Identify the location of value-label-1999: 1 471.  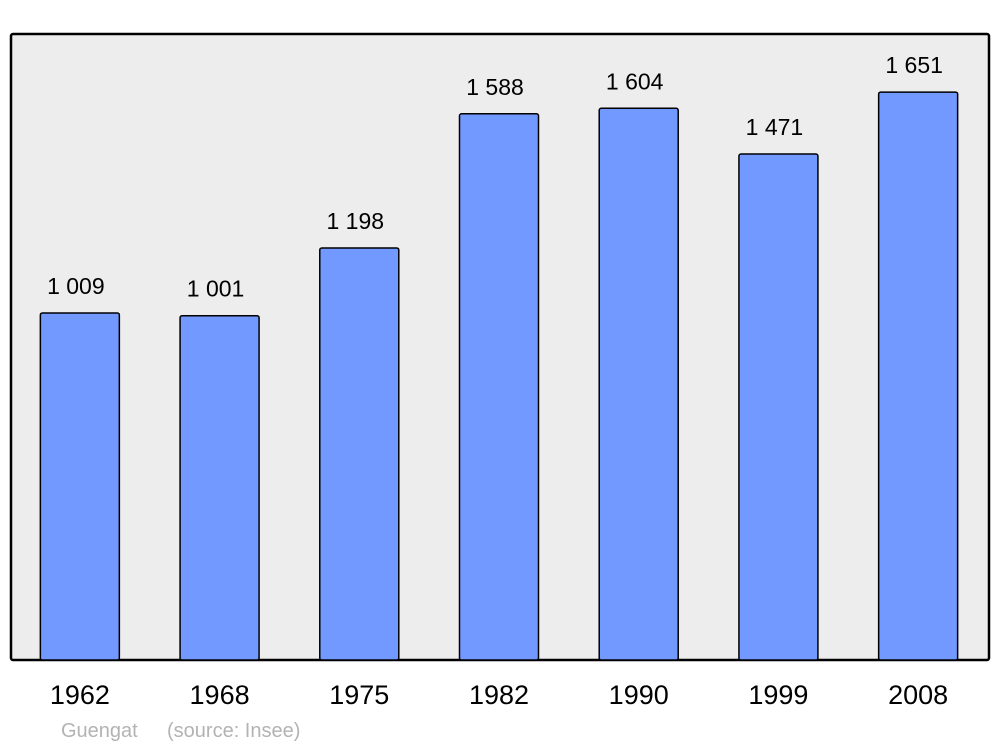
(775, 127).